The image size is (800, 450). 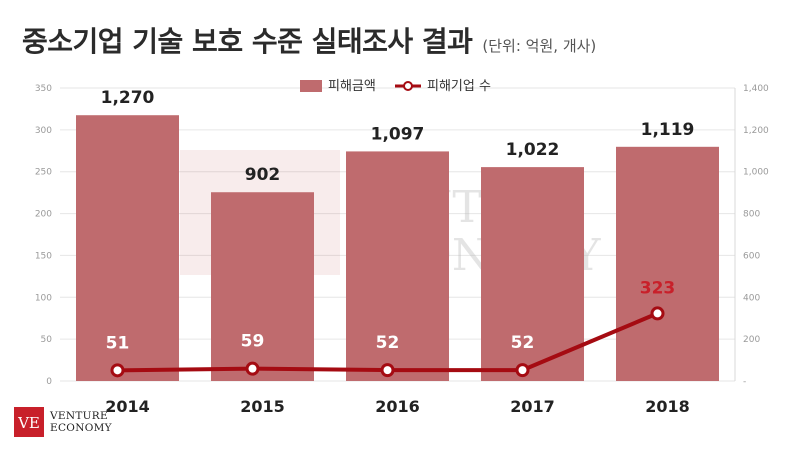 I want to click on bar-value-label: 1,022, so click(x=533, y=150).